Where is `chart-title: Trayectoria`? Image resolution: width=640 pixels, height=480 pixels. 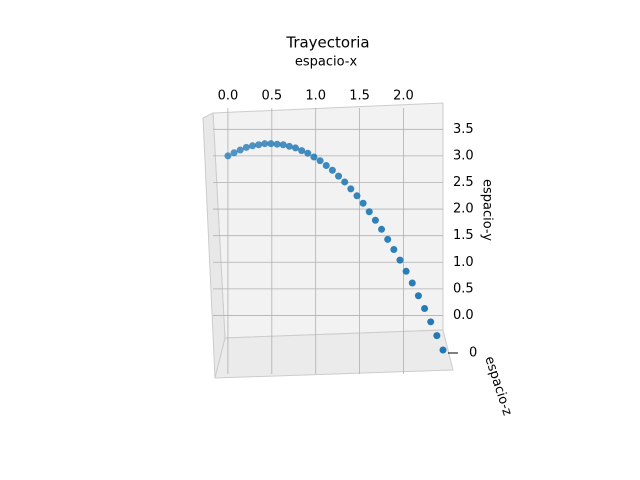
chart-title: Trayectoria is located at coordinates (327, 43).